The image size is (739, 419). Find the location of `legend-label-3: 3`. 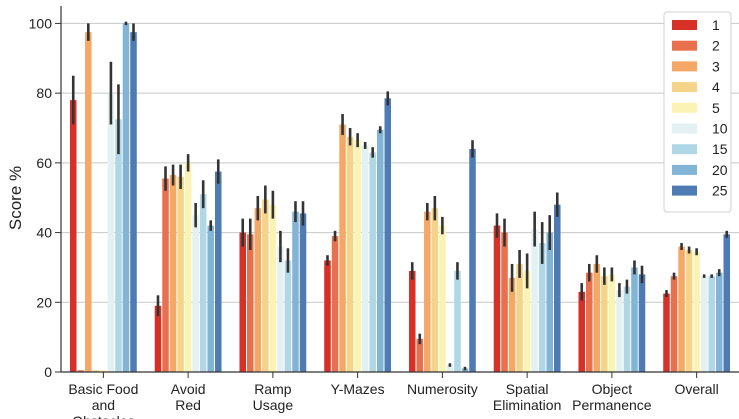

legend-label-3: 3 is located at coordinates (716, 66).